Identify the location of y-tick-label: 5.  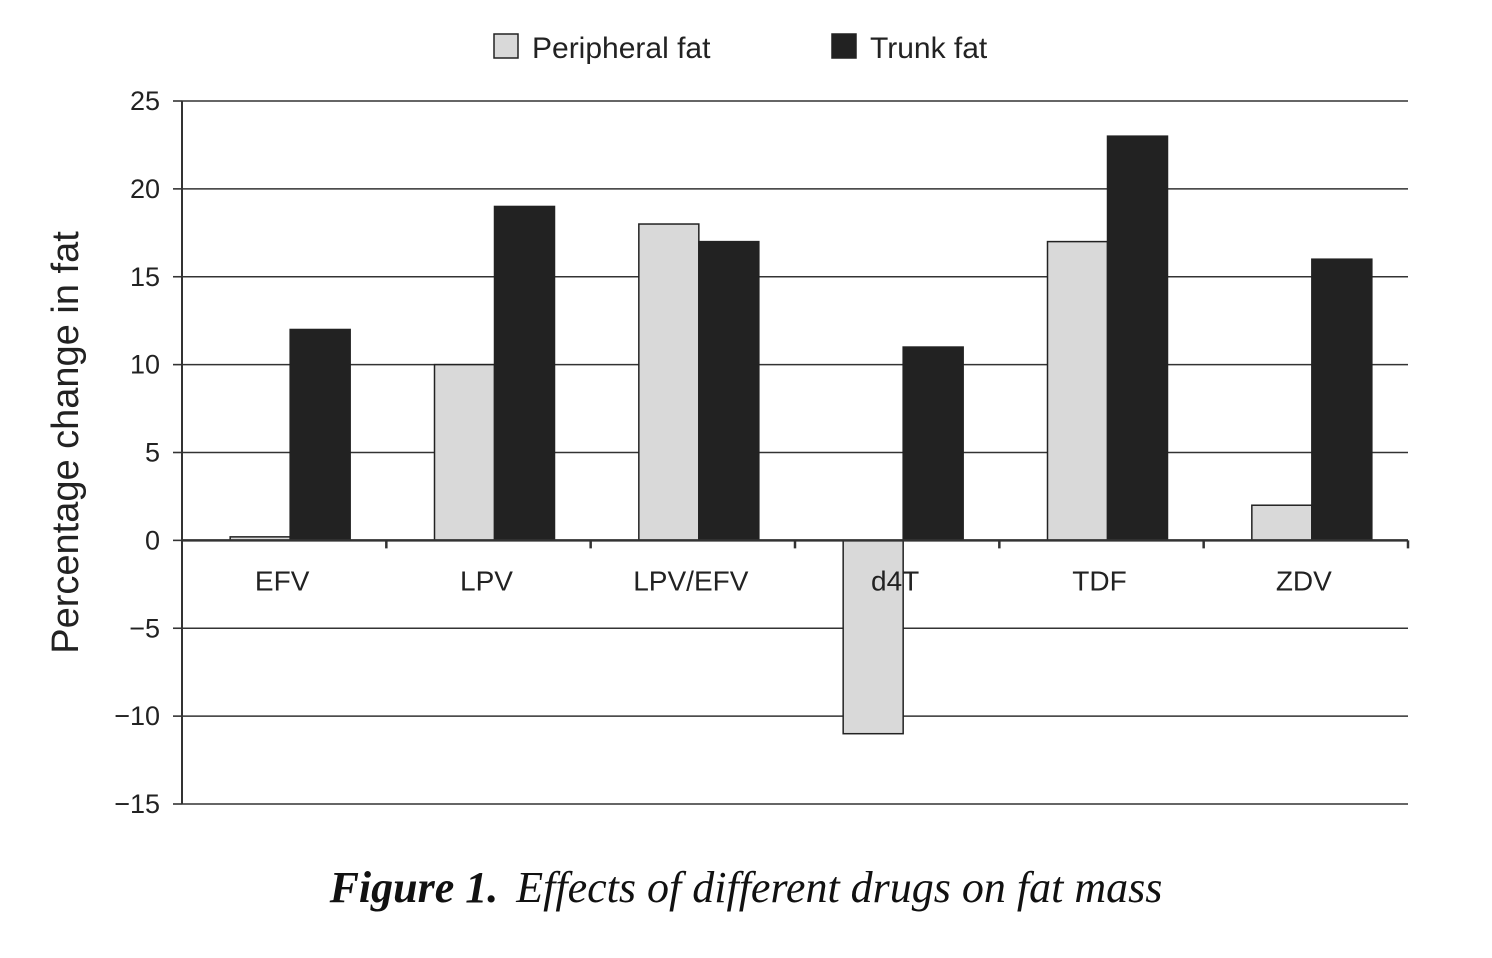
(152, 453).